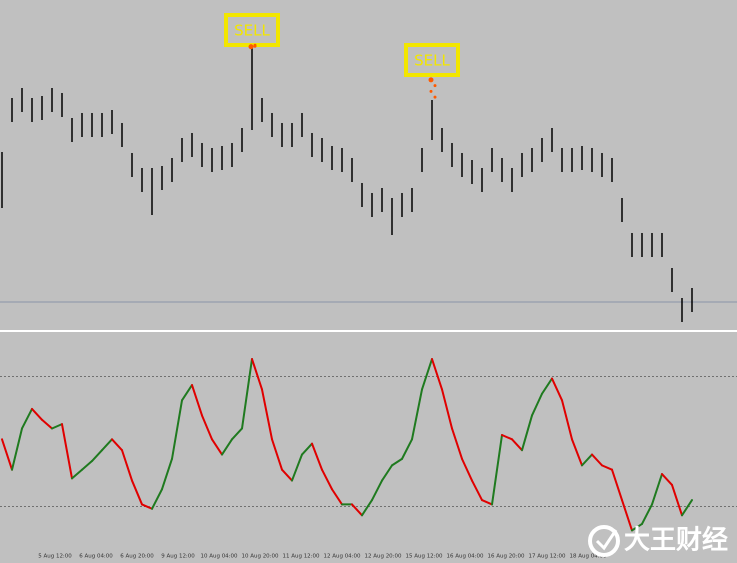 Image resolution: width=737 pixels, height=563 pixels. I want to click on x-tick-label: 6 Aug 20:00, so click(137, 557).